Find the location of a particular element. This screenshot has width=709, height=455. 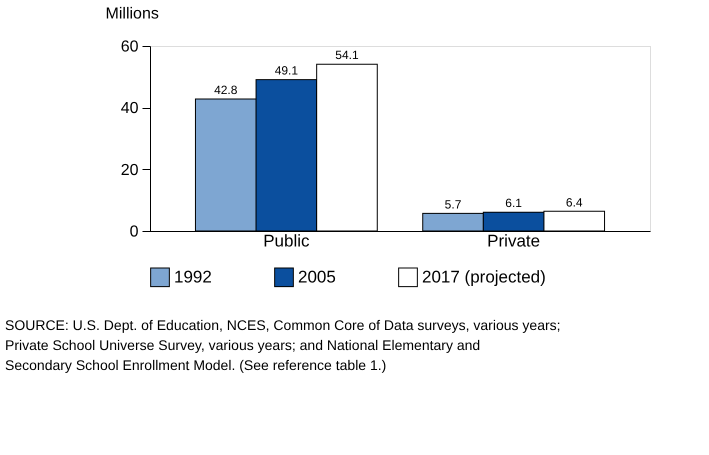

y-tick-label: 0 is located at coordinates (134, 232).